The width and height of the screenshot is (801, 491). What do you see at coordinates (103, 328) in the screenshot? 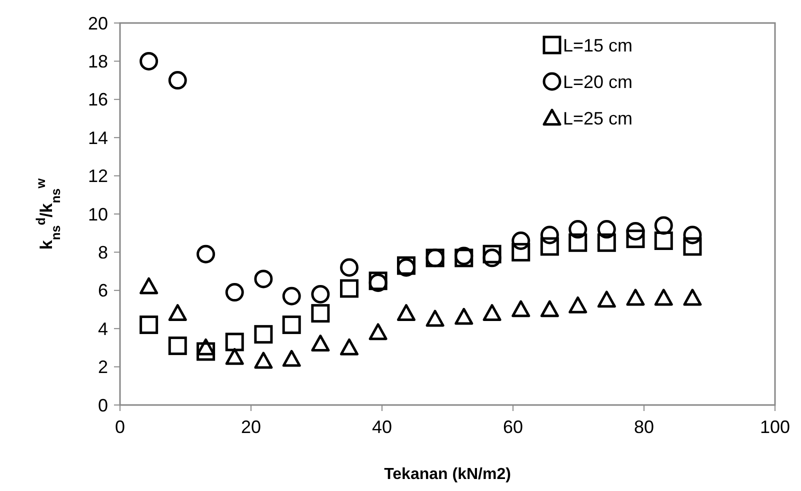
I see `y-tick-label: 4` at bounding box center [103, 328].